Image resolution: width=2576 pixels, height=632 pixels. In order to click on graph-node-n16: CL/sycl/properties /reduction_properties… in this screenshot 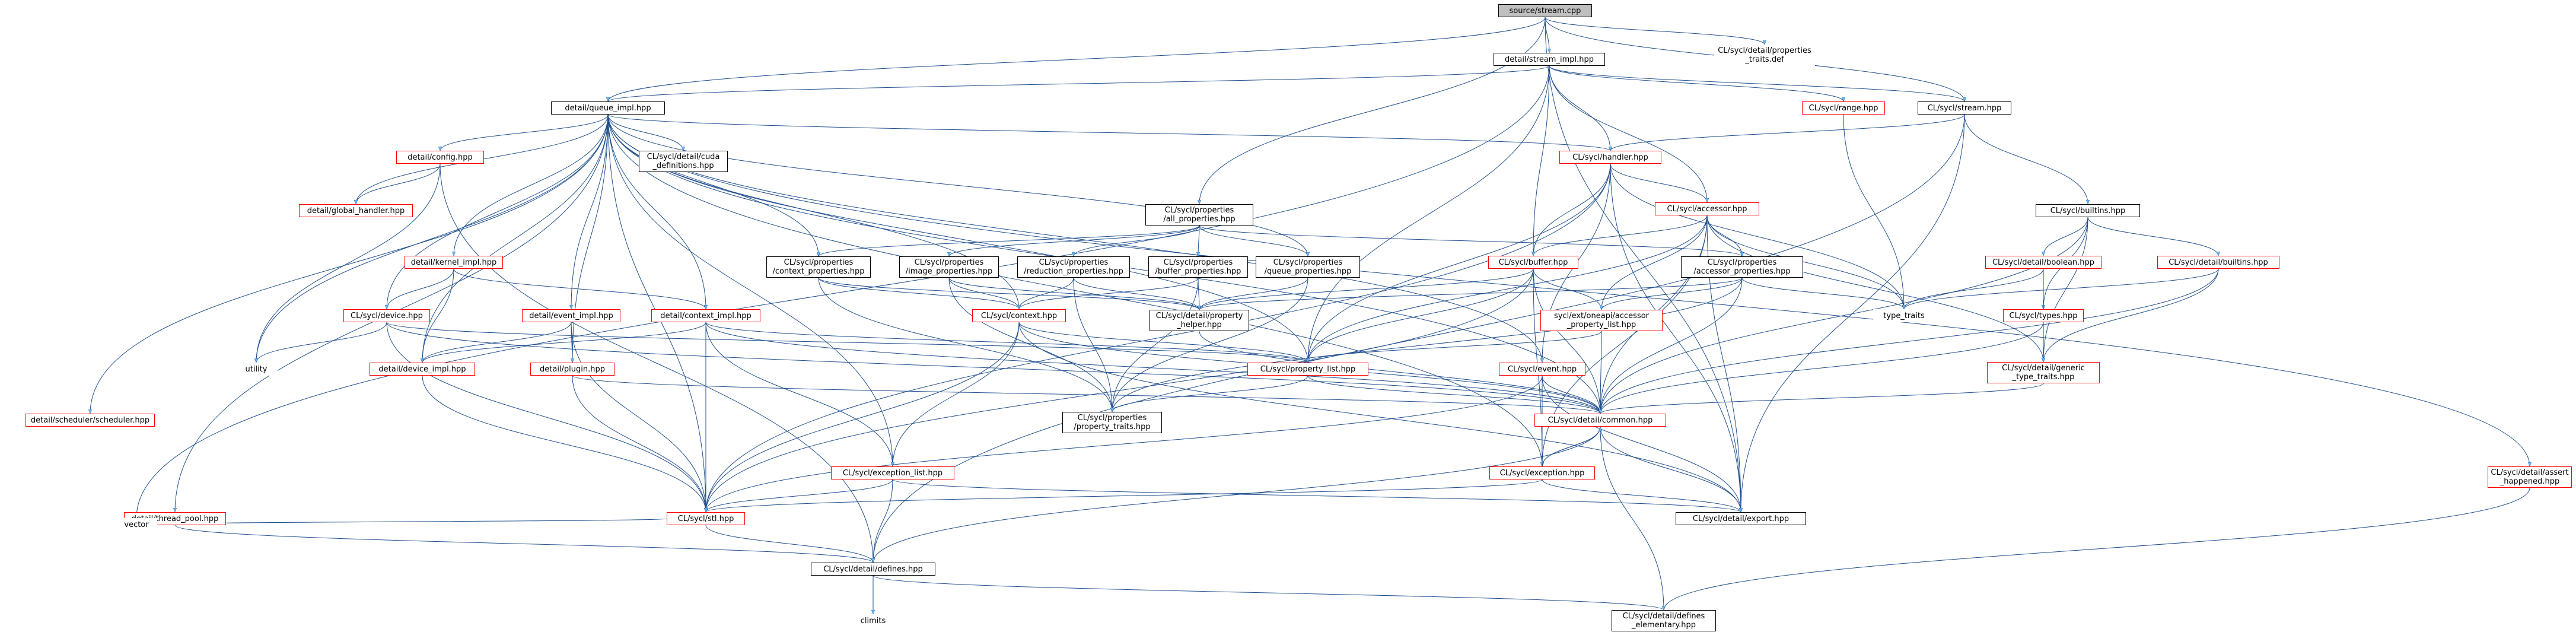, I will do `click(1073, 267)`.